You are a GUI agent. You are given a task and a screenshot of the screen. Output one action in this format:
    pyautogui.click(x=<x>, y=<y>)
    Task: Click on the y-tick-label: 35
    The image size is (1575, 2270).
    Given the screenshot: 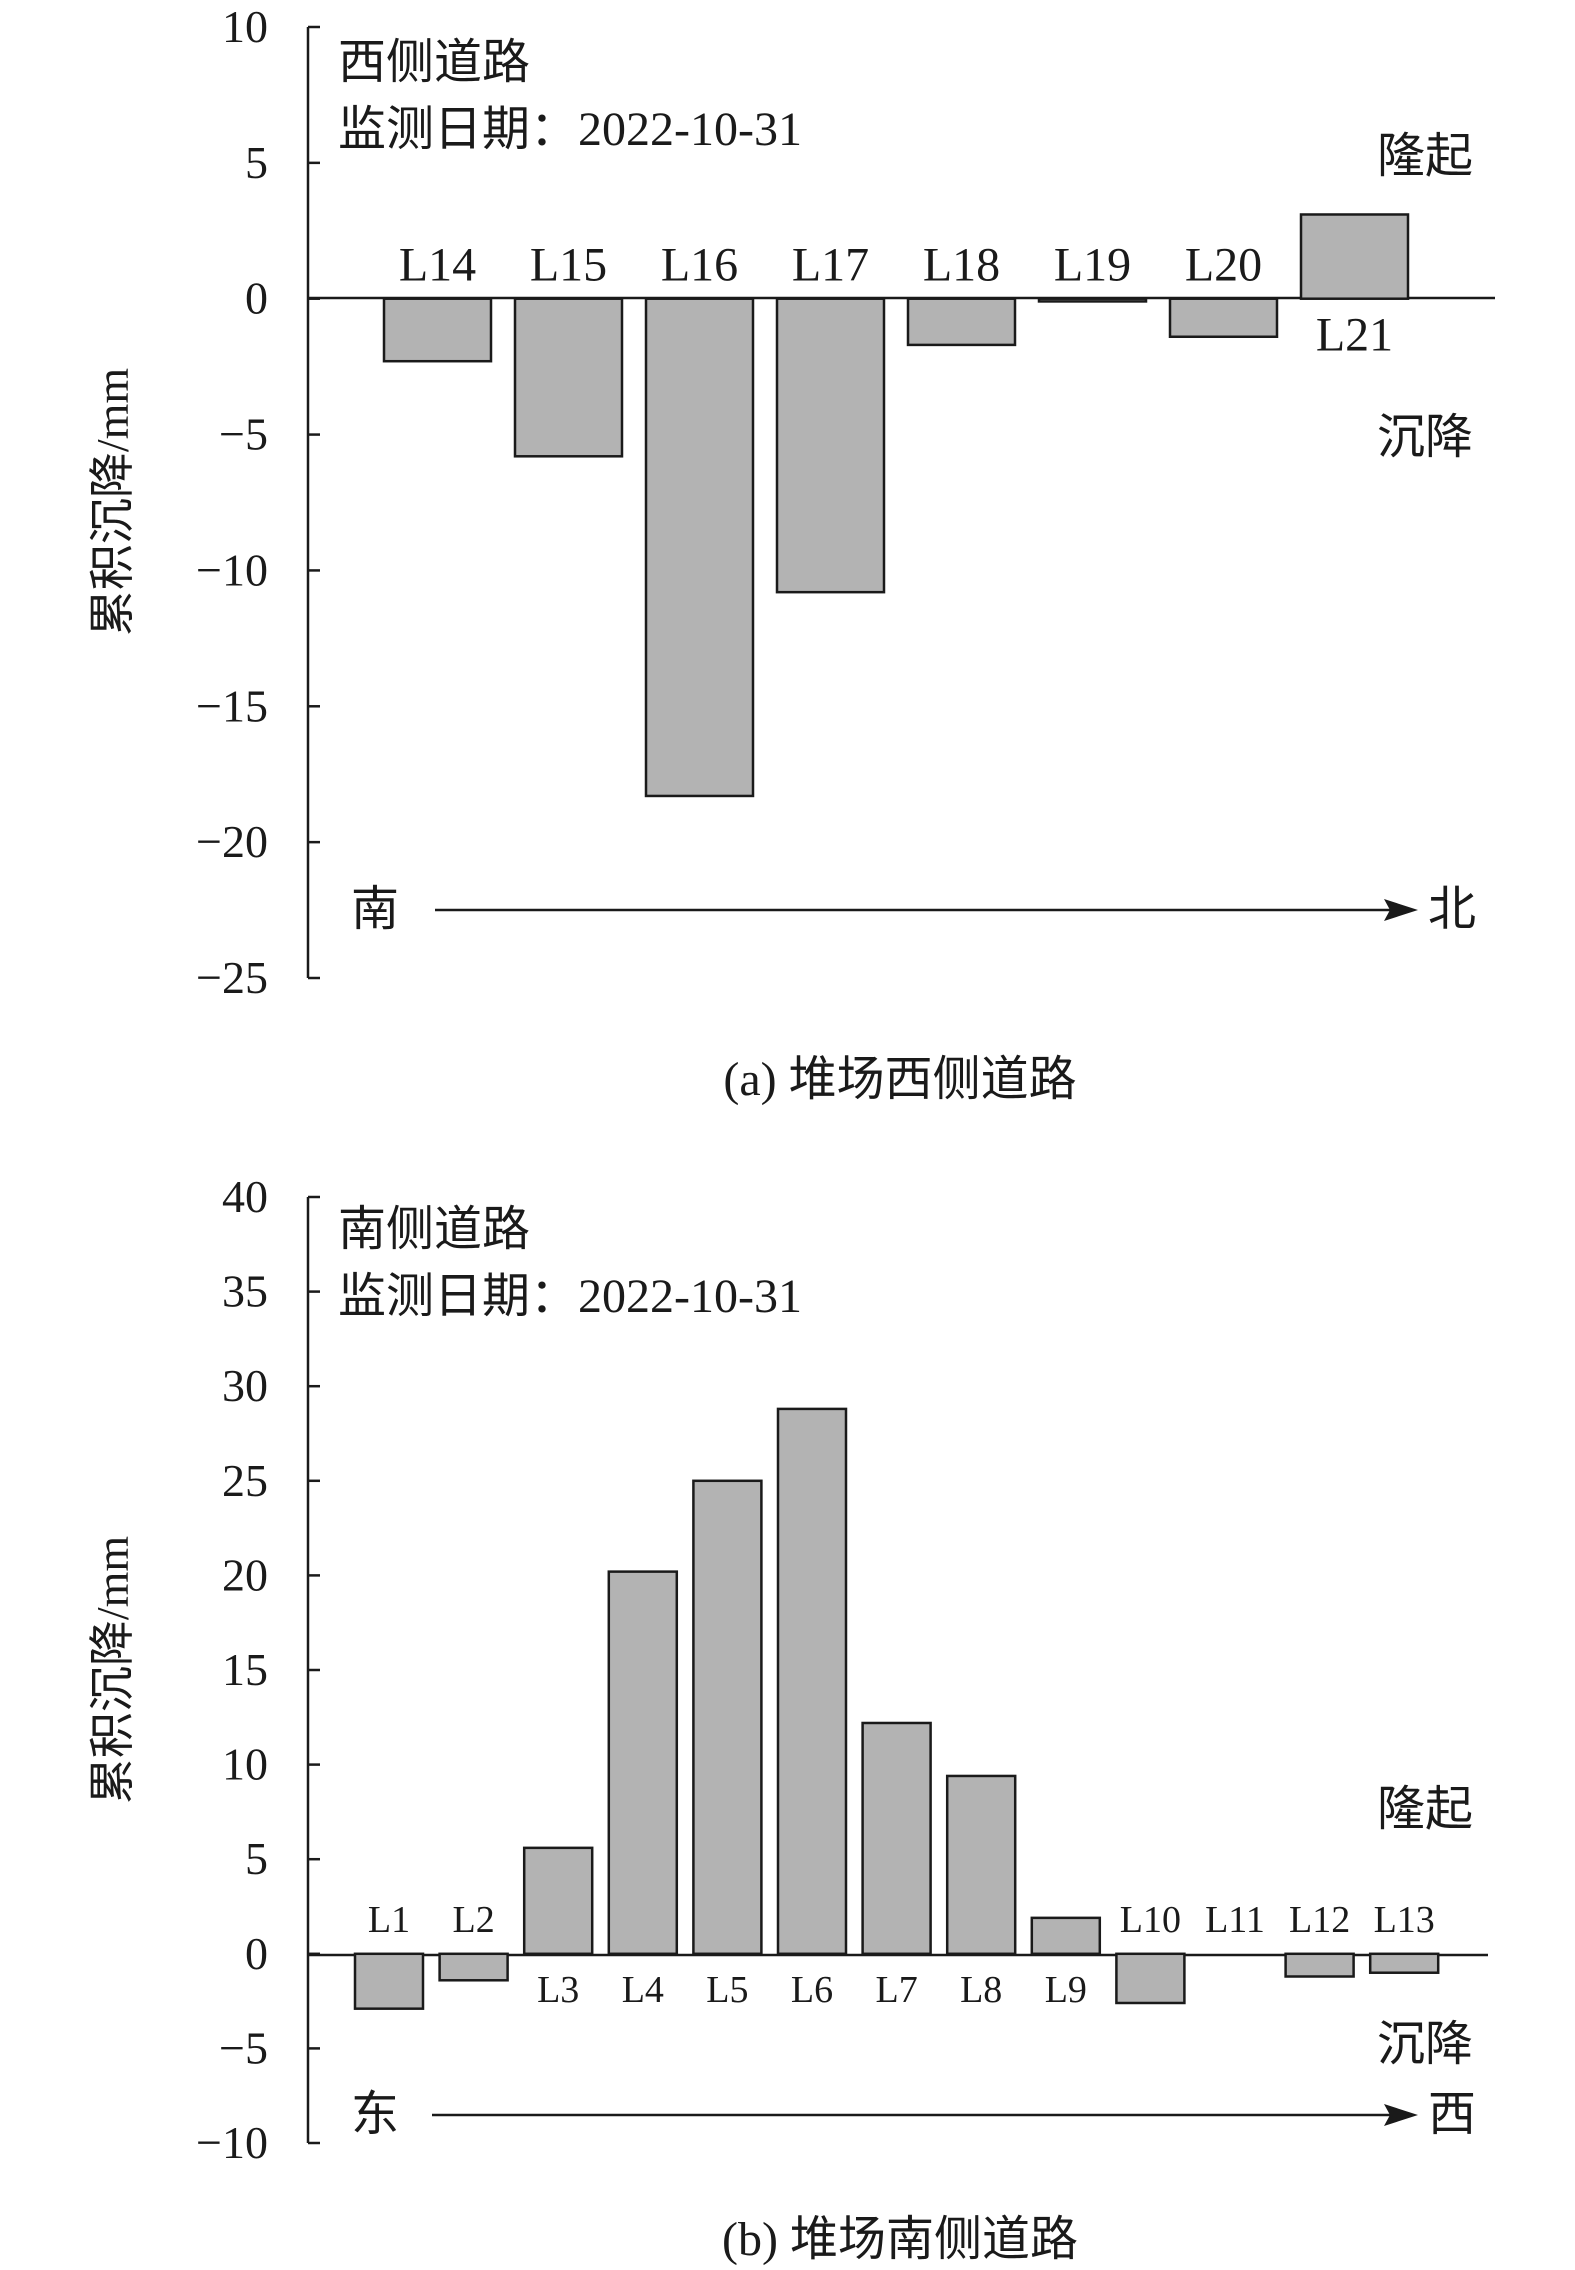 What is the action you would take?
    pyautogui.click(x=245, y=1291)
    